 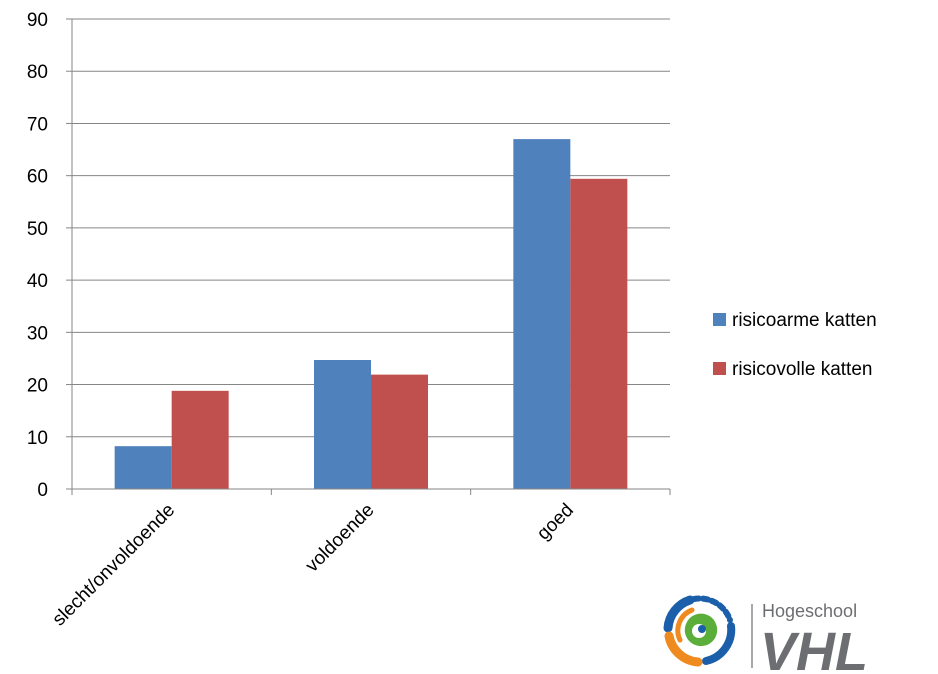 What do you see at coordinates (719, 368) in the screenshot?
I see `legend-swatch-risicovolle` at bounding box center [719, 368].